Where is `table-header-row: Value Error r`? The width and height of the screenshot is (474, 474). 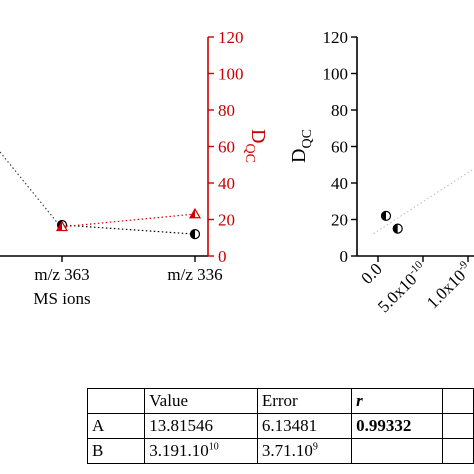
table-header-row: Value Error r is located at coordinates (280, 401).